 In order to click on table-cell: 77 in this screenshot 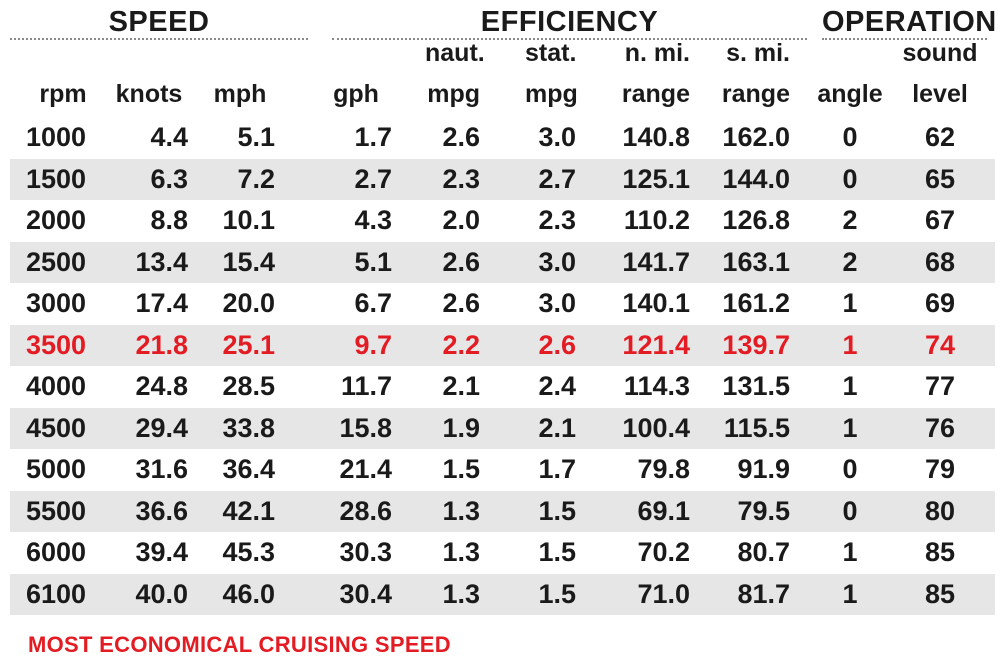, I will do `click(940, 386)`.